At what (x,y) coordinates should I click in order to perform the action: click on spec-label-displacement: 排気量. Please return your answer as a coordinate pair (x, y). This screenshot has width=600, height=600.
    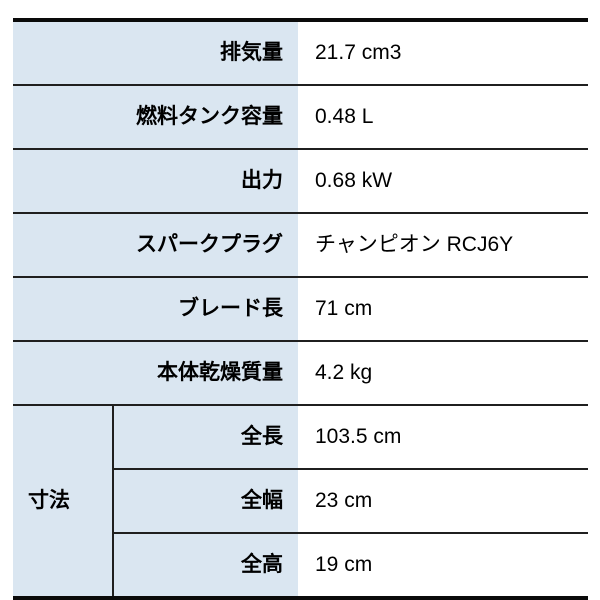
    Looking at the image, I should click on (155, 52).